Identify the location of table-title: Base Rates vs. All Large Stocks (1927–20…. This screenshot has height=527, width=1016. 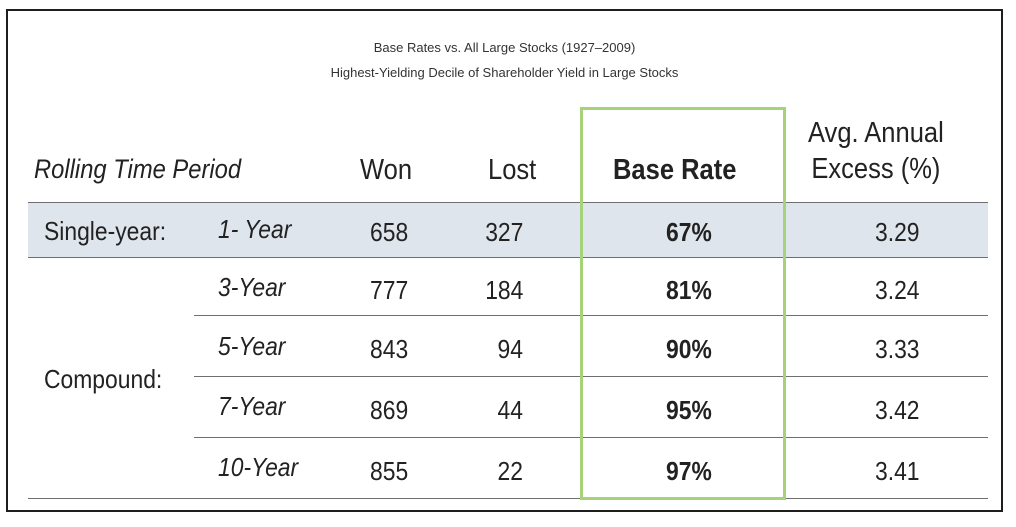
(504, 47).